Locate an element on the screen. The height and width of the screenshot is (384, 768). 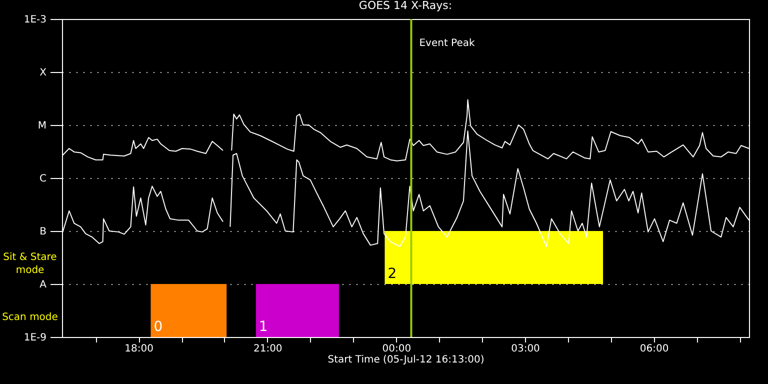
y-tick-label: A is located at coordinates (43, 285).